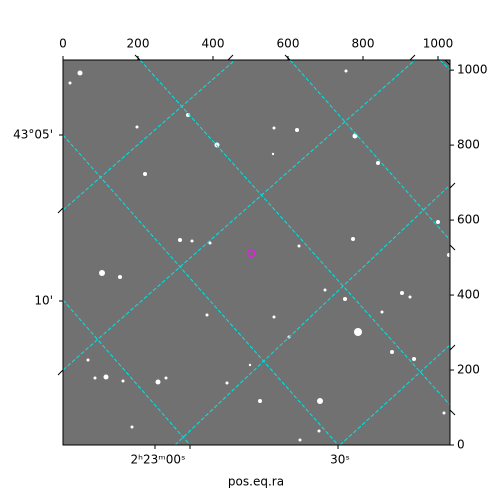 The image size is (500, 504). What do you see at coordinates (468, 145) in the screenshot?
I see `y-tick-label: 800` at bounding box center [468, 145].